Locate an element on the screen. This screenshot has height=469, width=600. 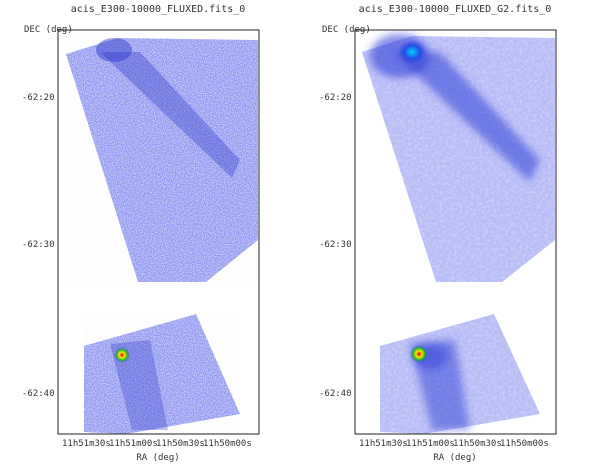
panel-title: acis_E300-10000_FLUXED_G2.fits_0 is located at coordinates (455, 9).